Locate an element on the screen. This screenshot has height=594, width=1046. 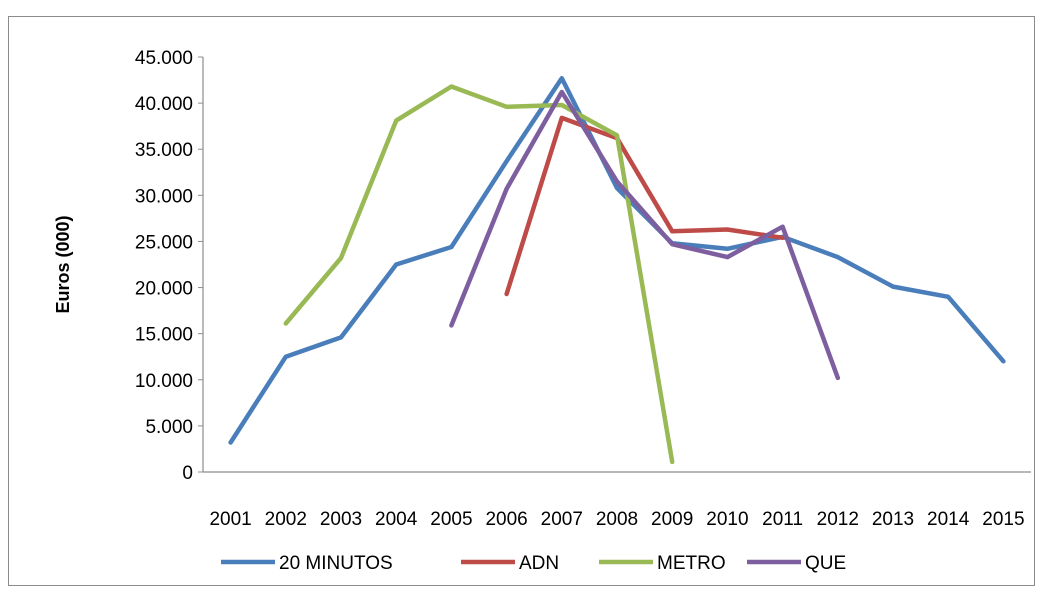
x-tick-label: 2001 is located at coordinates (230, 519).